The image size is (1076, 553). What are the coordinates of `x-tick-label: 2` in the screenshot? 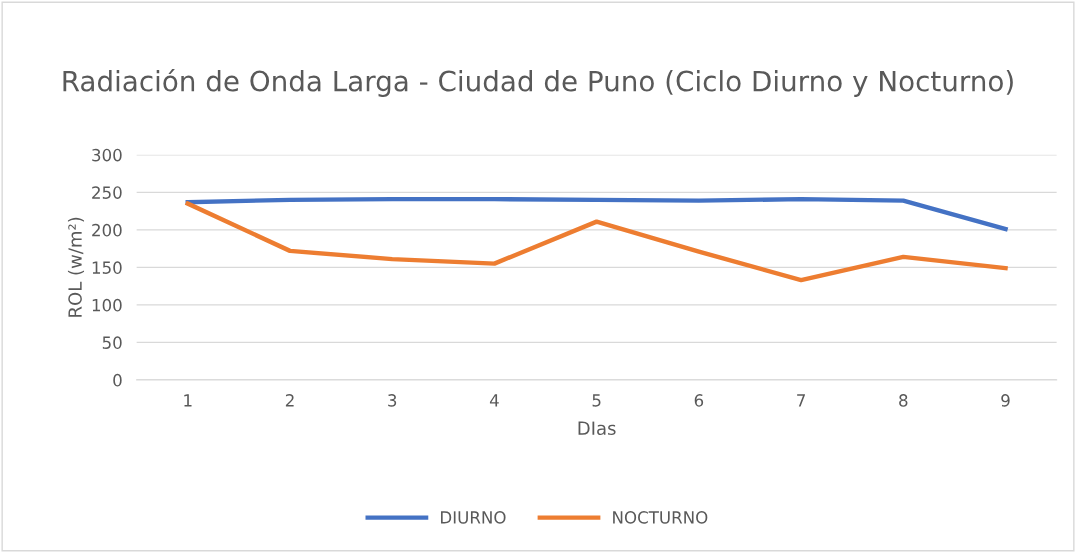 It's located at (289, 400).